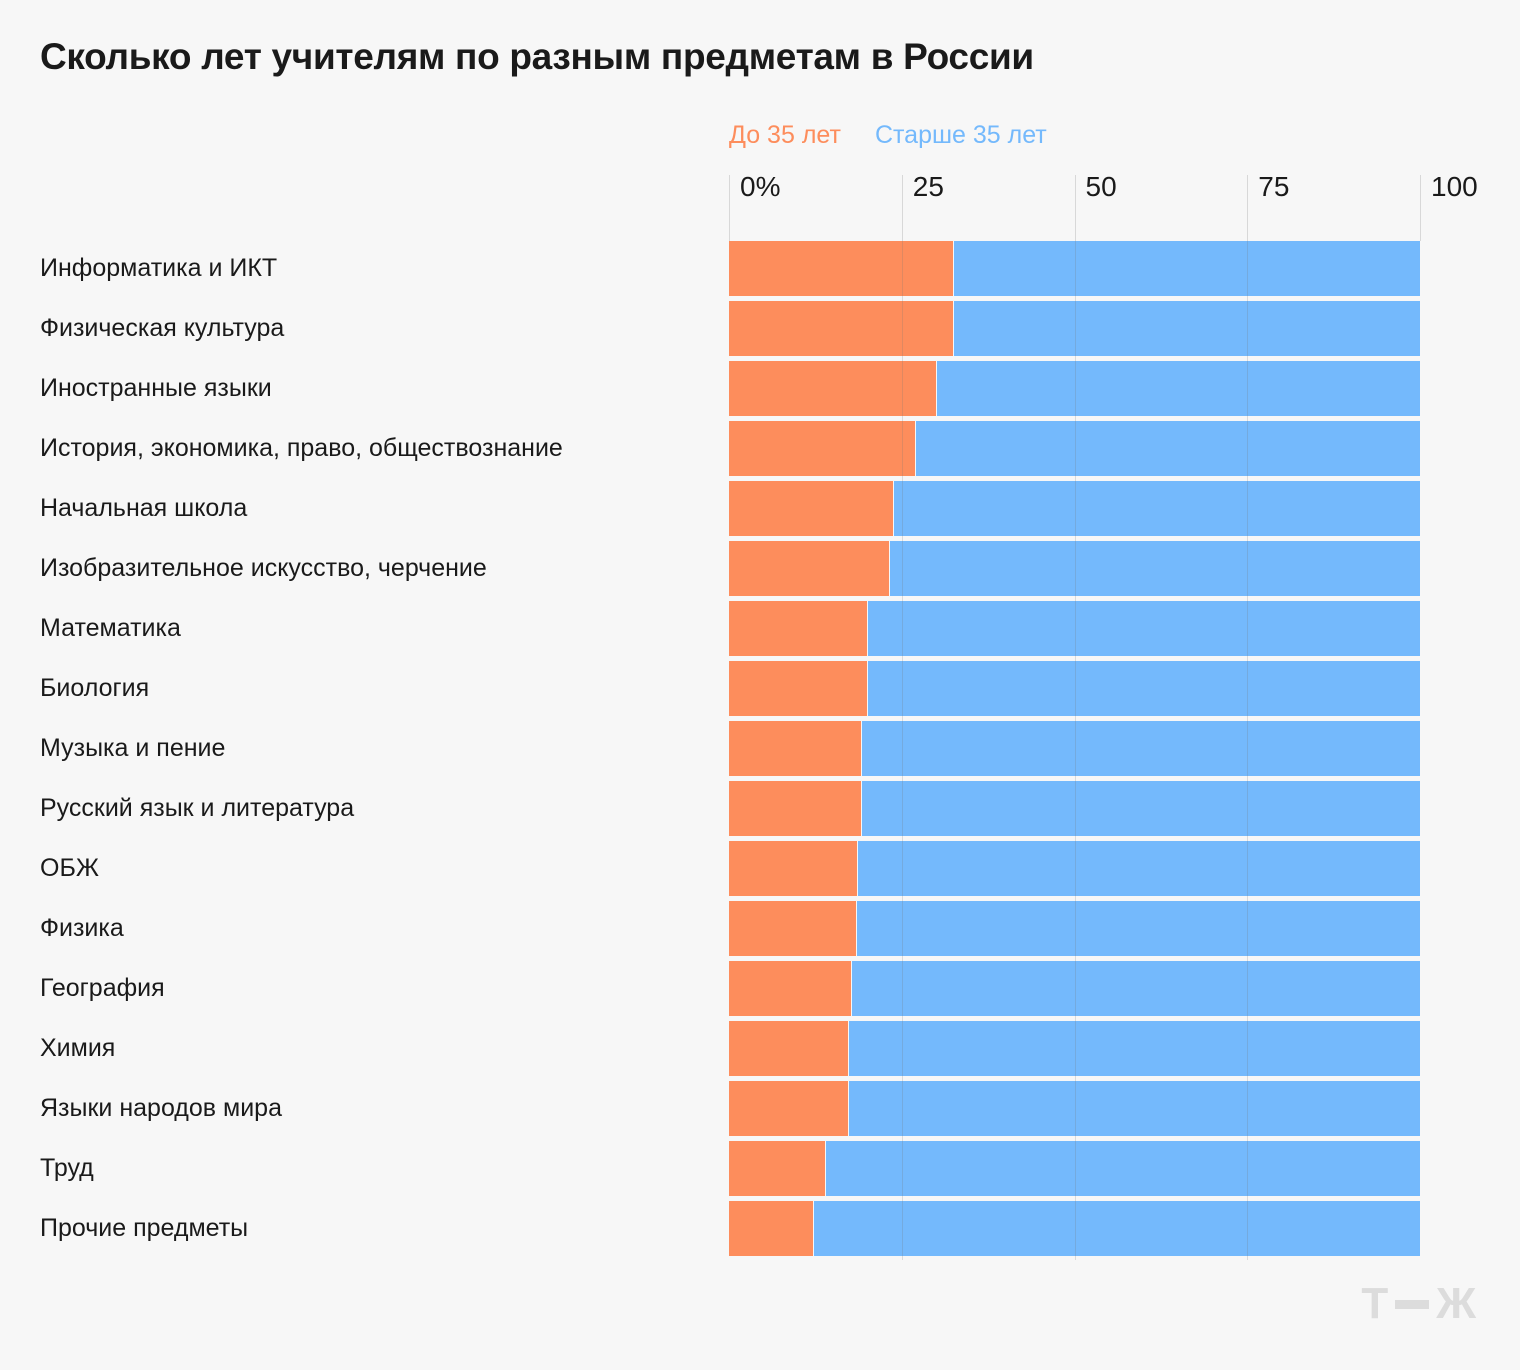  I want to click on x-axis-tick-label: 25, so click(928, 186).